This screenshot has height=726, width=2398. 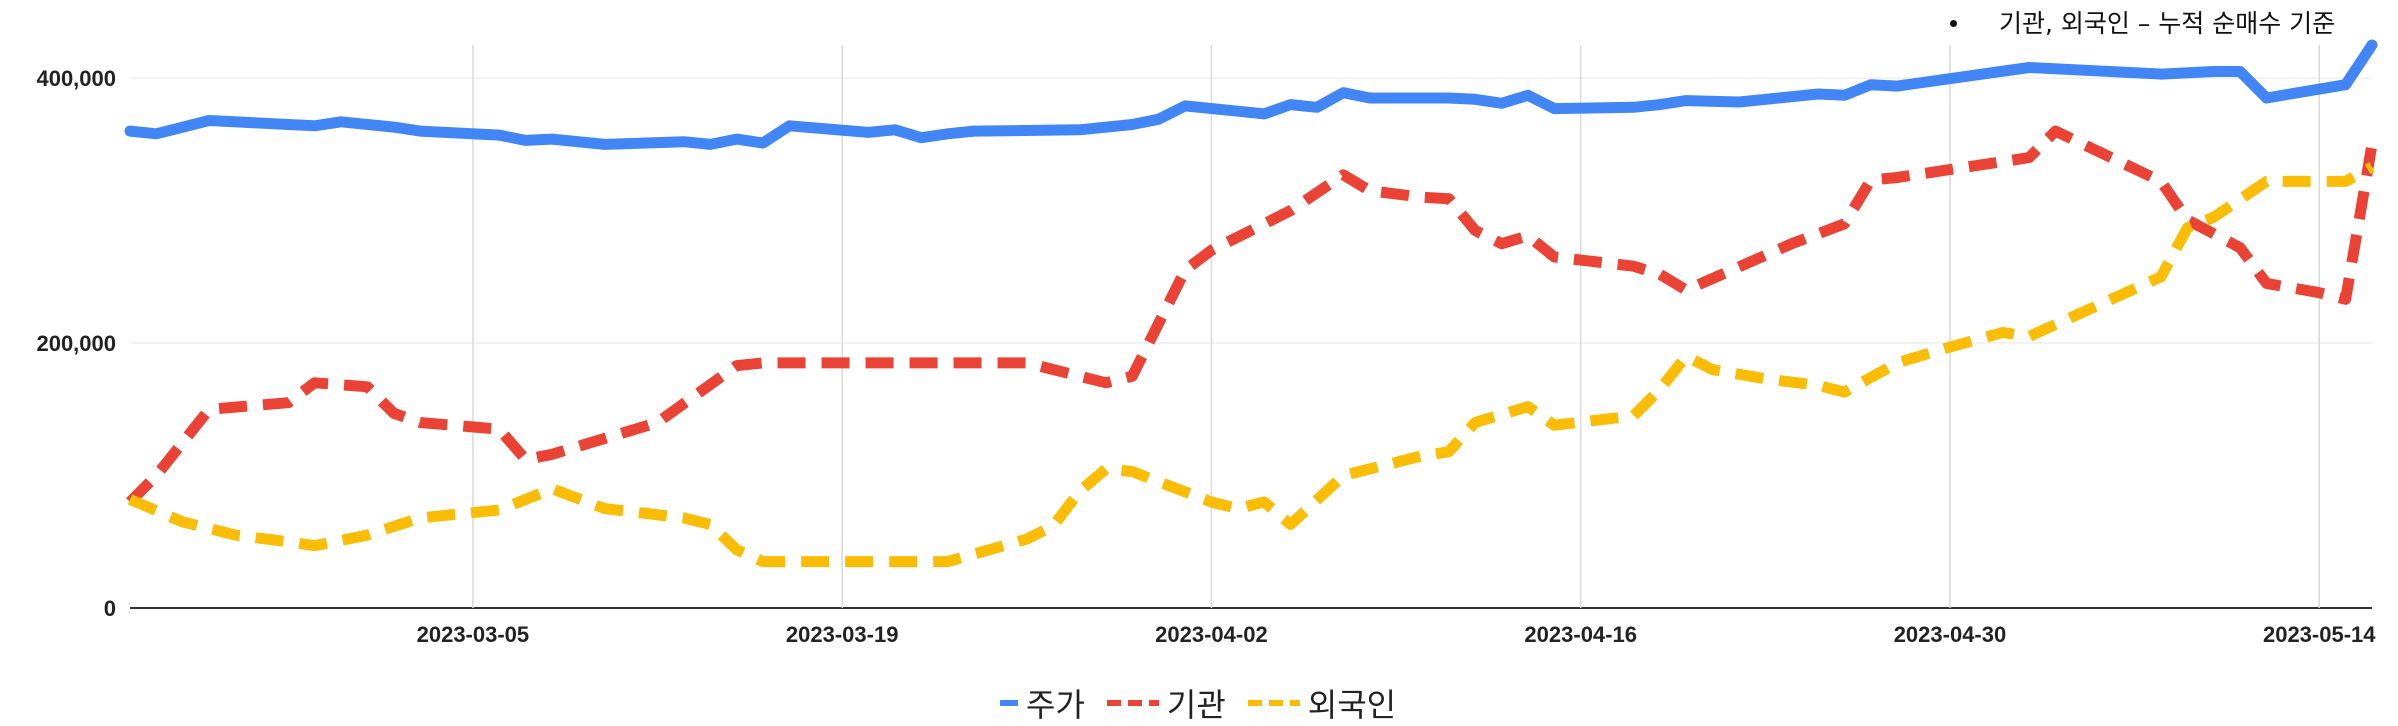 What do you see at coordinates (1055, 705) in the screenshot?
I see `legend-label: 주가` at bounding box center [1055, 705].